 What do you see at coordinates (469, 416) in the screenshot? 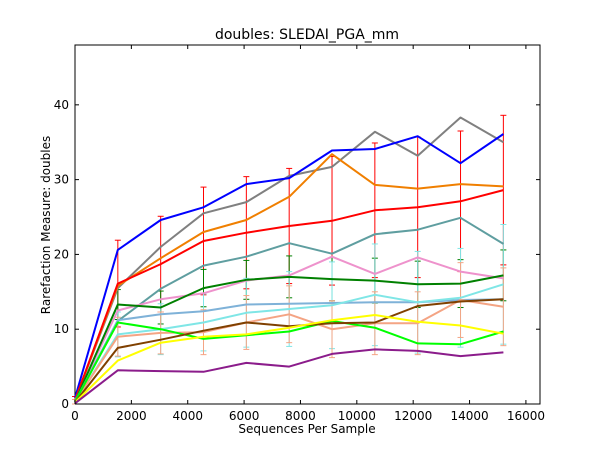
I see `x-tick-label: 14000` at bounding box center [469, 416].